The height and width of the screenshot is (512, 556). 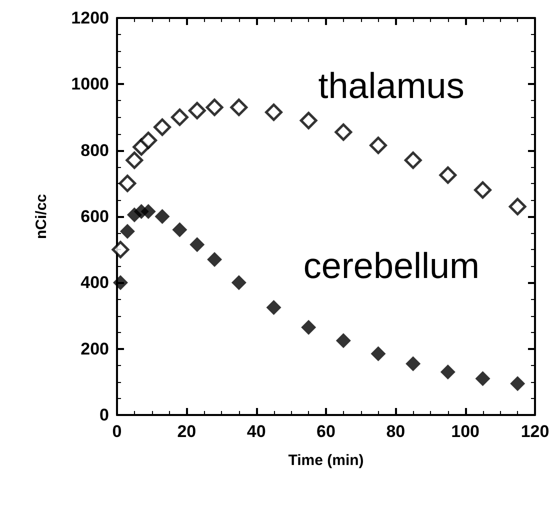 What do you see at coordinates (391, 85) in the screenshot?
I see `legend-label: thalamus` at bounding box center [391, 85].